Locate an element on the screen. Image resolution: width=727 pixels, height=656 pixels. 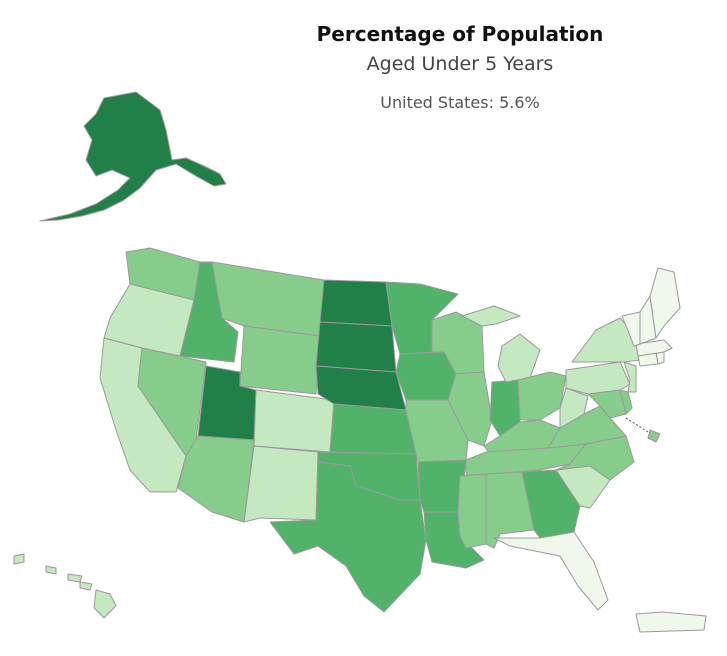
state-nd is located at coordinates (356, 303).